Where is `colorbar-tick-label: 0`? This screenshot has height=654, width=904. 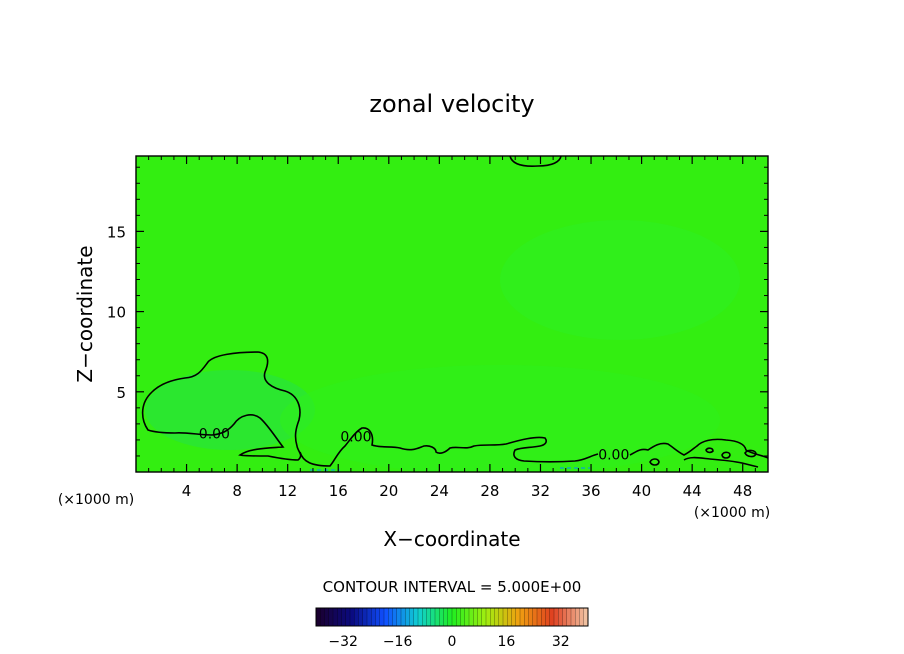 colorbar-tick-label: 0 is located at coordinates (452, 642).